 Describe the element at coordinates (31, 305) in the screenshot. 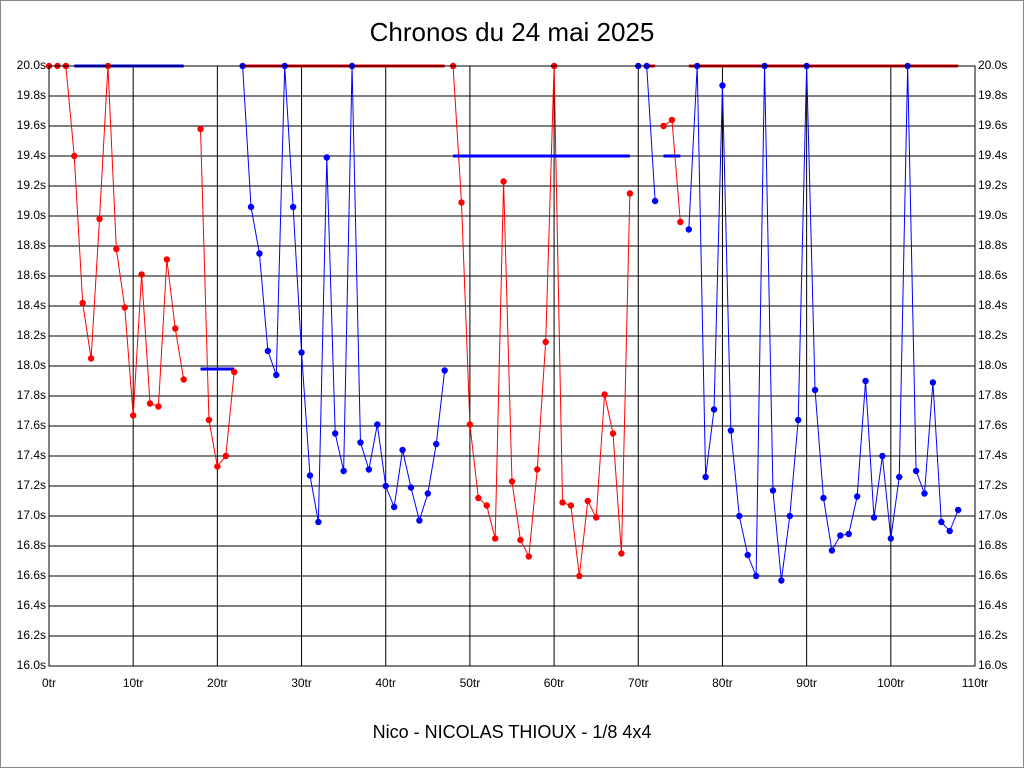

I see `y-tick-label: 18.4s` at that location.